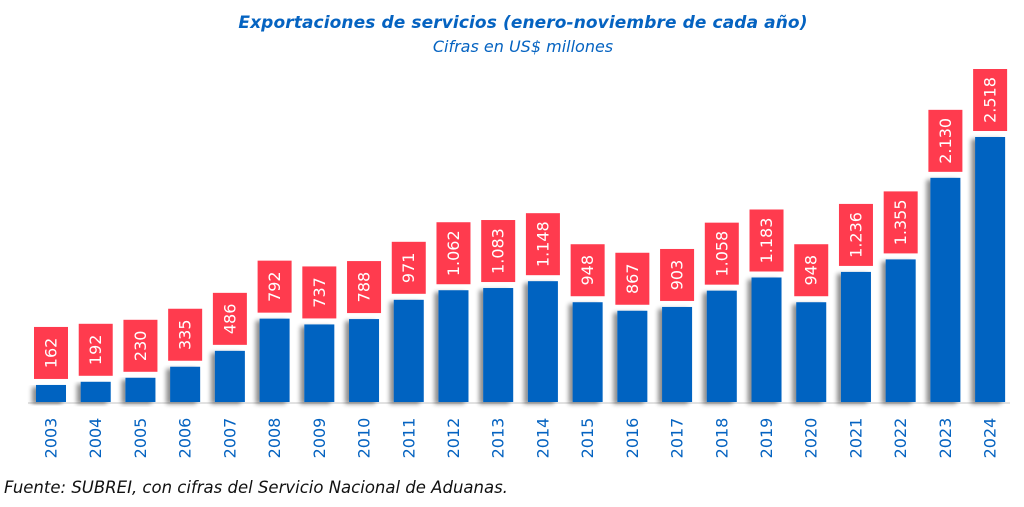 The height and width of the screenshot is (507, 1024). Describe the element at coordinates (587, 438) in the screenshot. I see `x-tick-label-2015: 2015` at that location.